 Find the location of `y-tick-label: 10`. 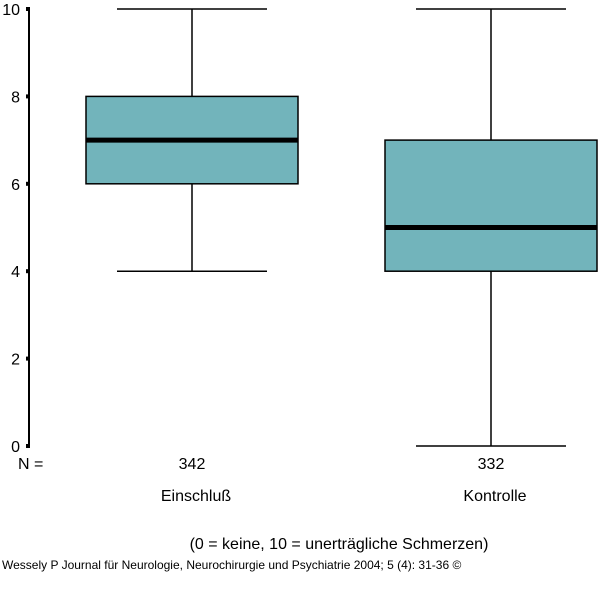

y-tick-label: 10 is located at coordinates (11, 10).